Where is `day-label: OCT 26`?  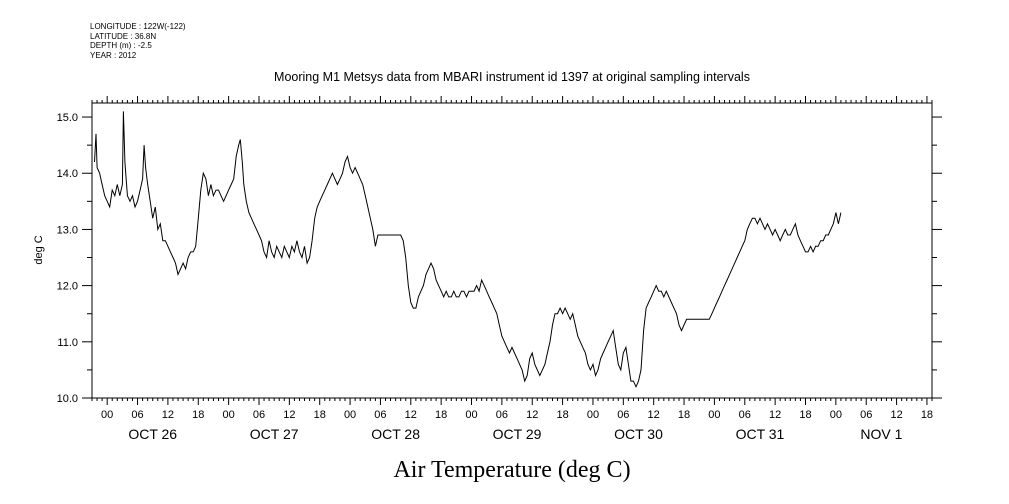 day-label: OCT 26 is located at coordinates (152, 434).